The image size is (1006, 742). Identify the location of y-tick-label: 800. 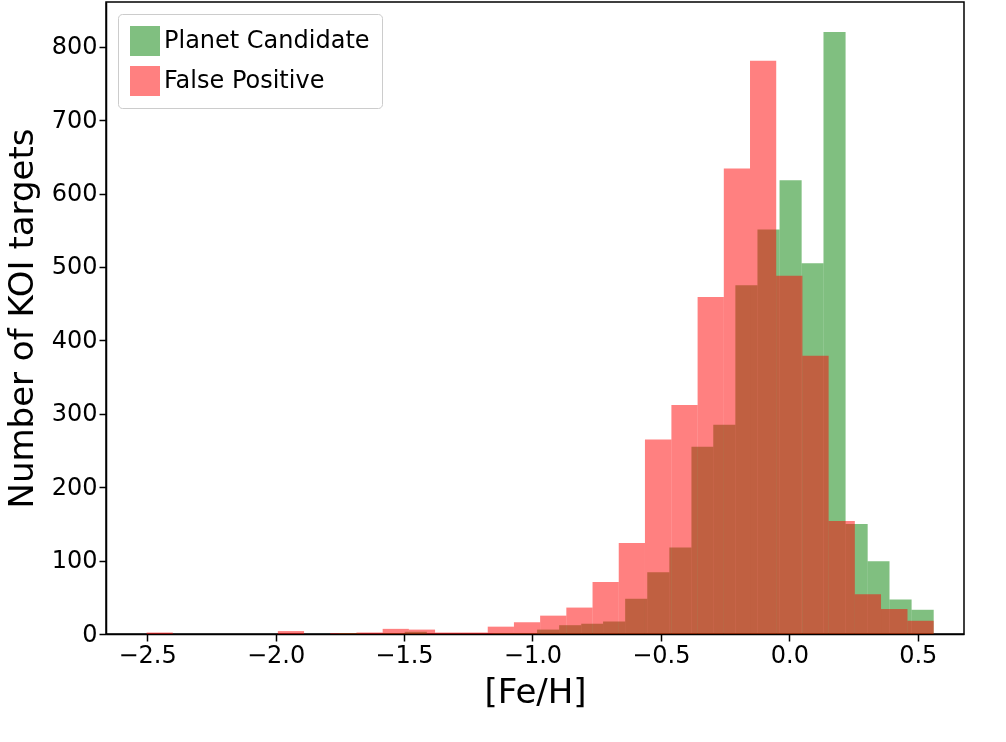
(74, 46).